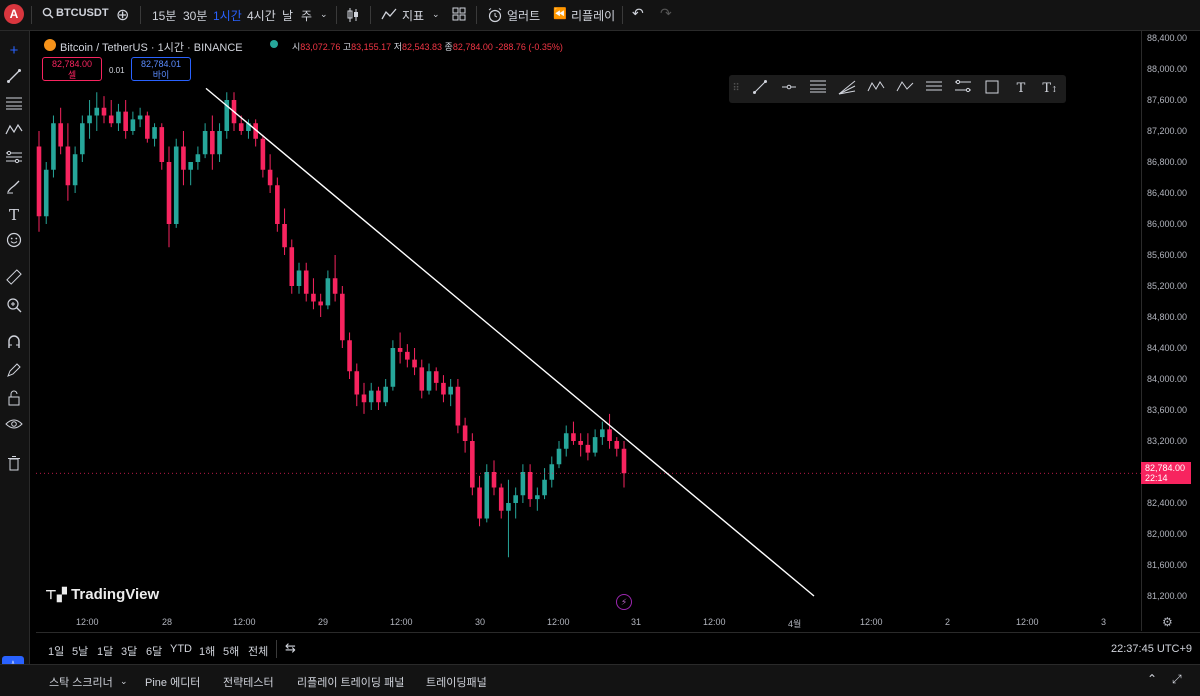 The image size is (1200, 696). Describe the element at coordinates (14, 400) in the screenshot. I see `lock-icon` at that location.